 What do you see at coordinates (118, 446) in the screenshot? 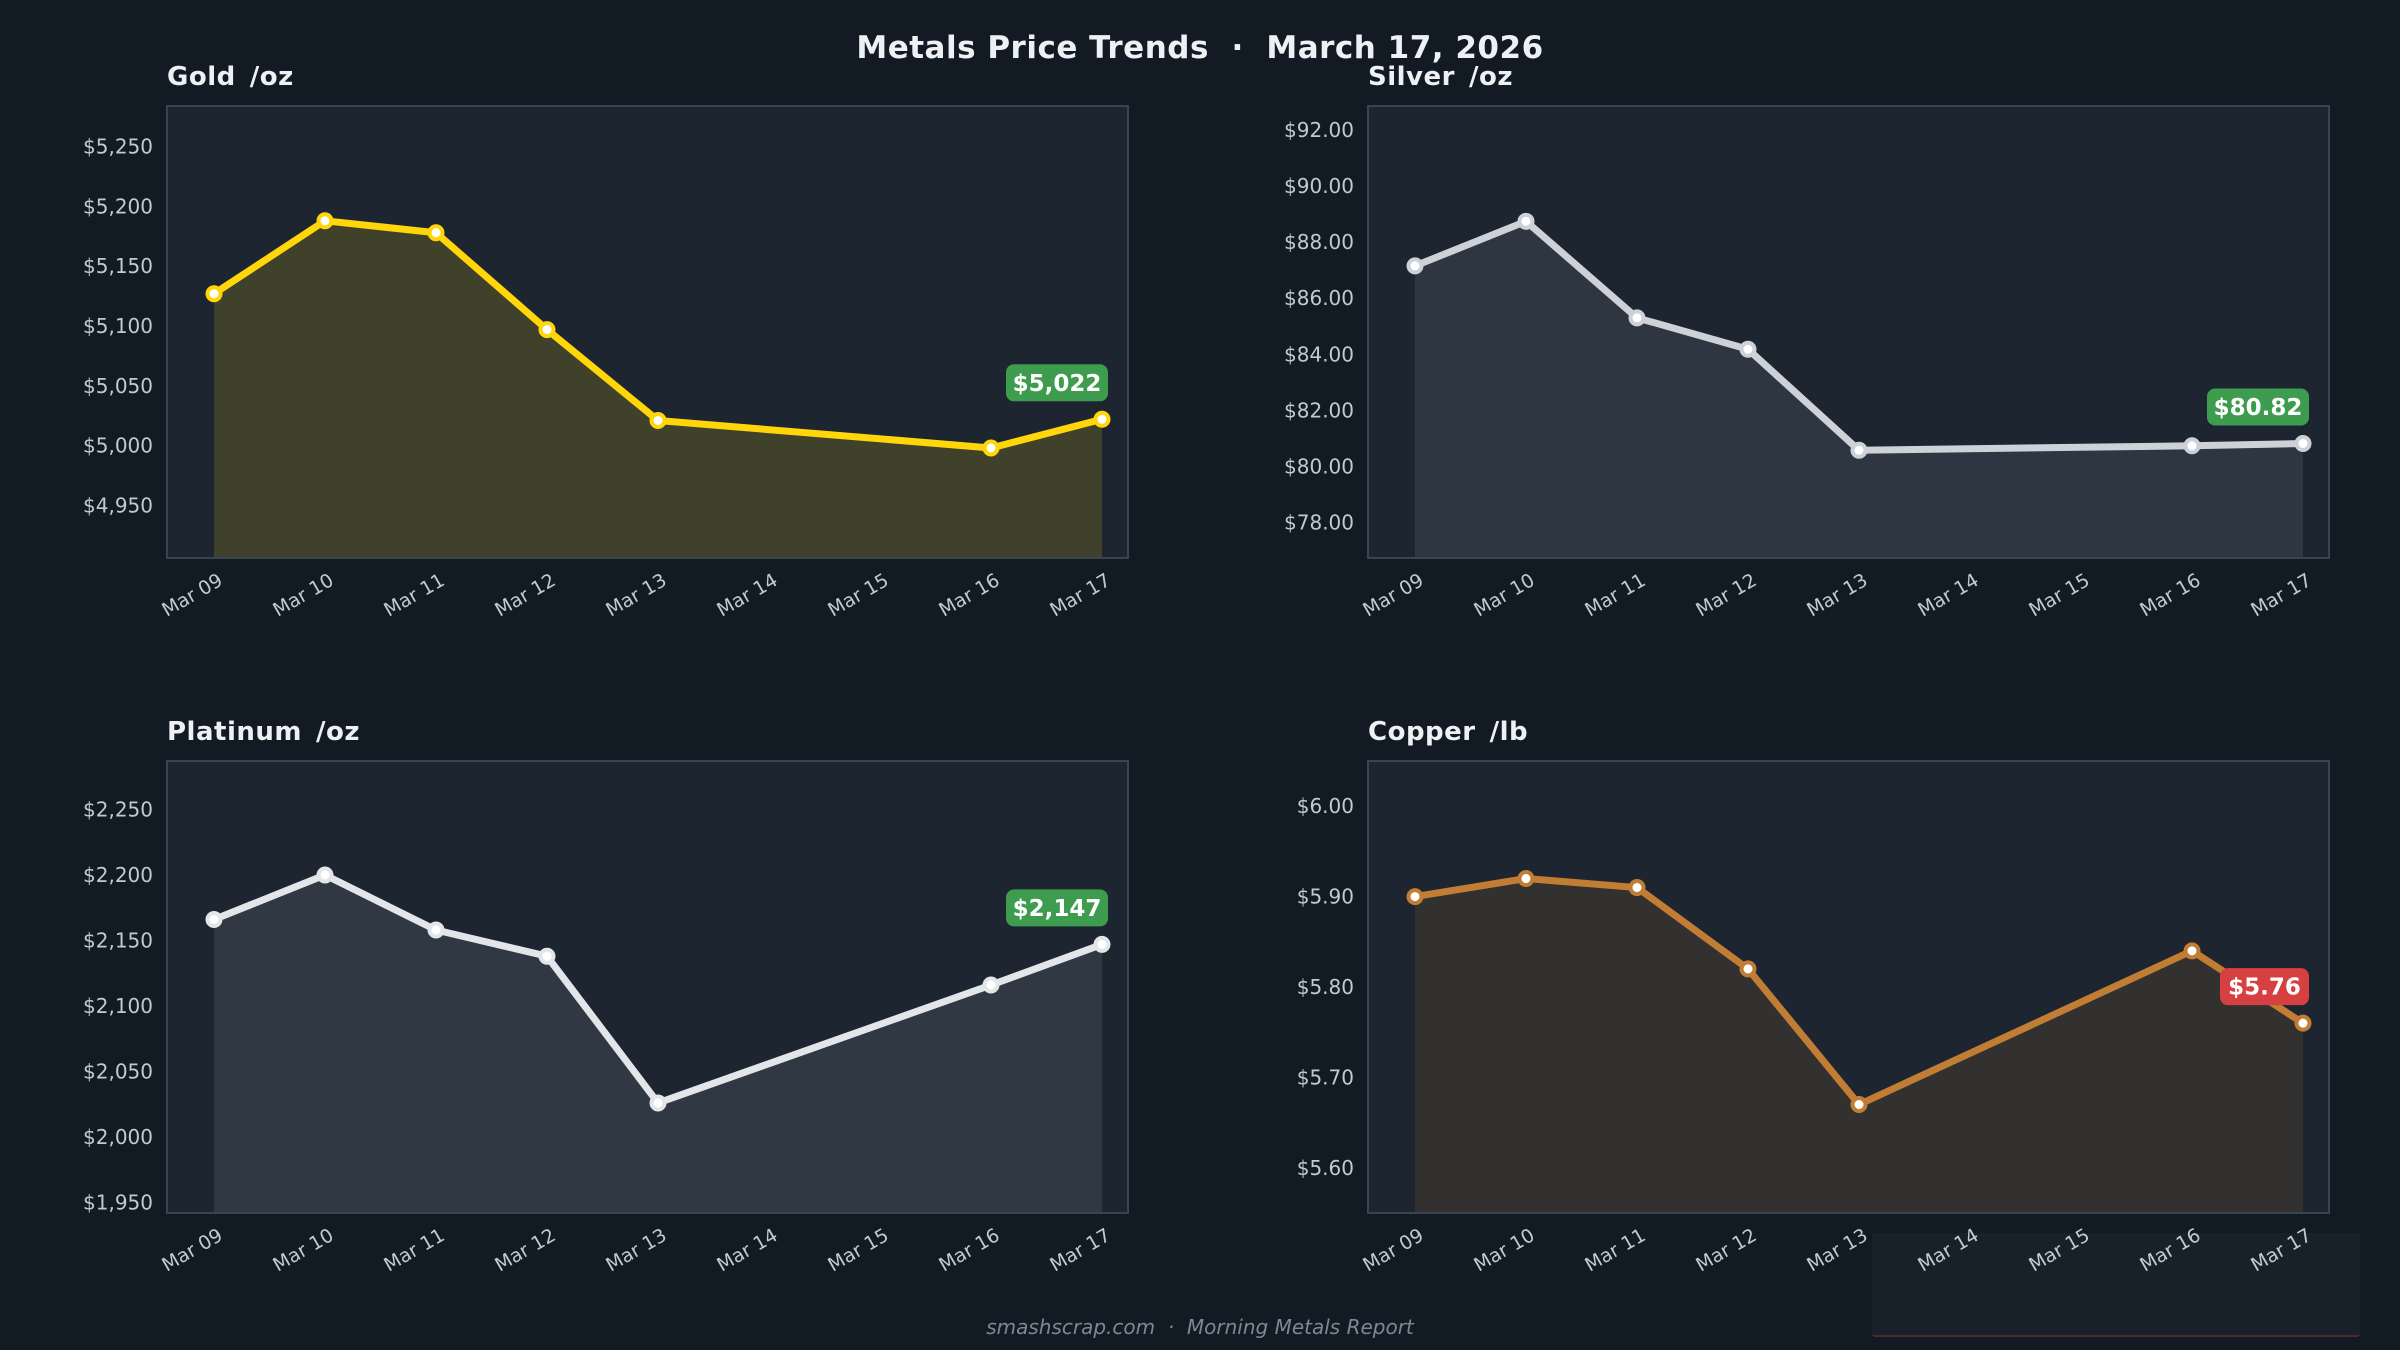
I see `y-tick-label: $5,000` at bounding box center [118, 446].